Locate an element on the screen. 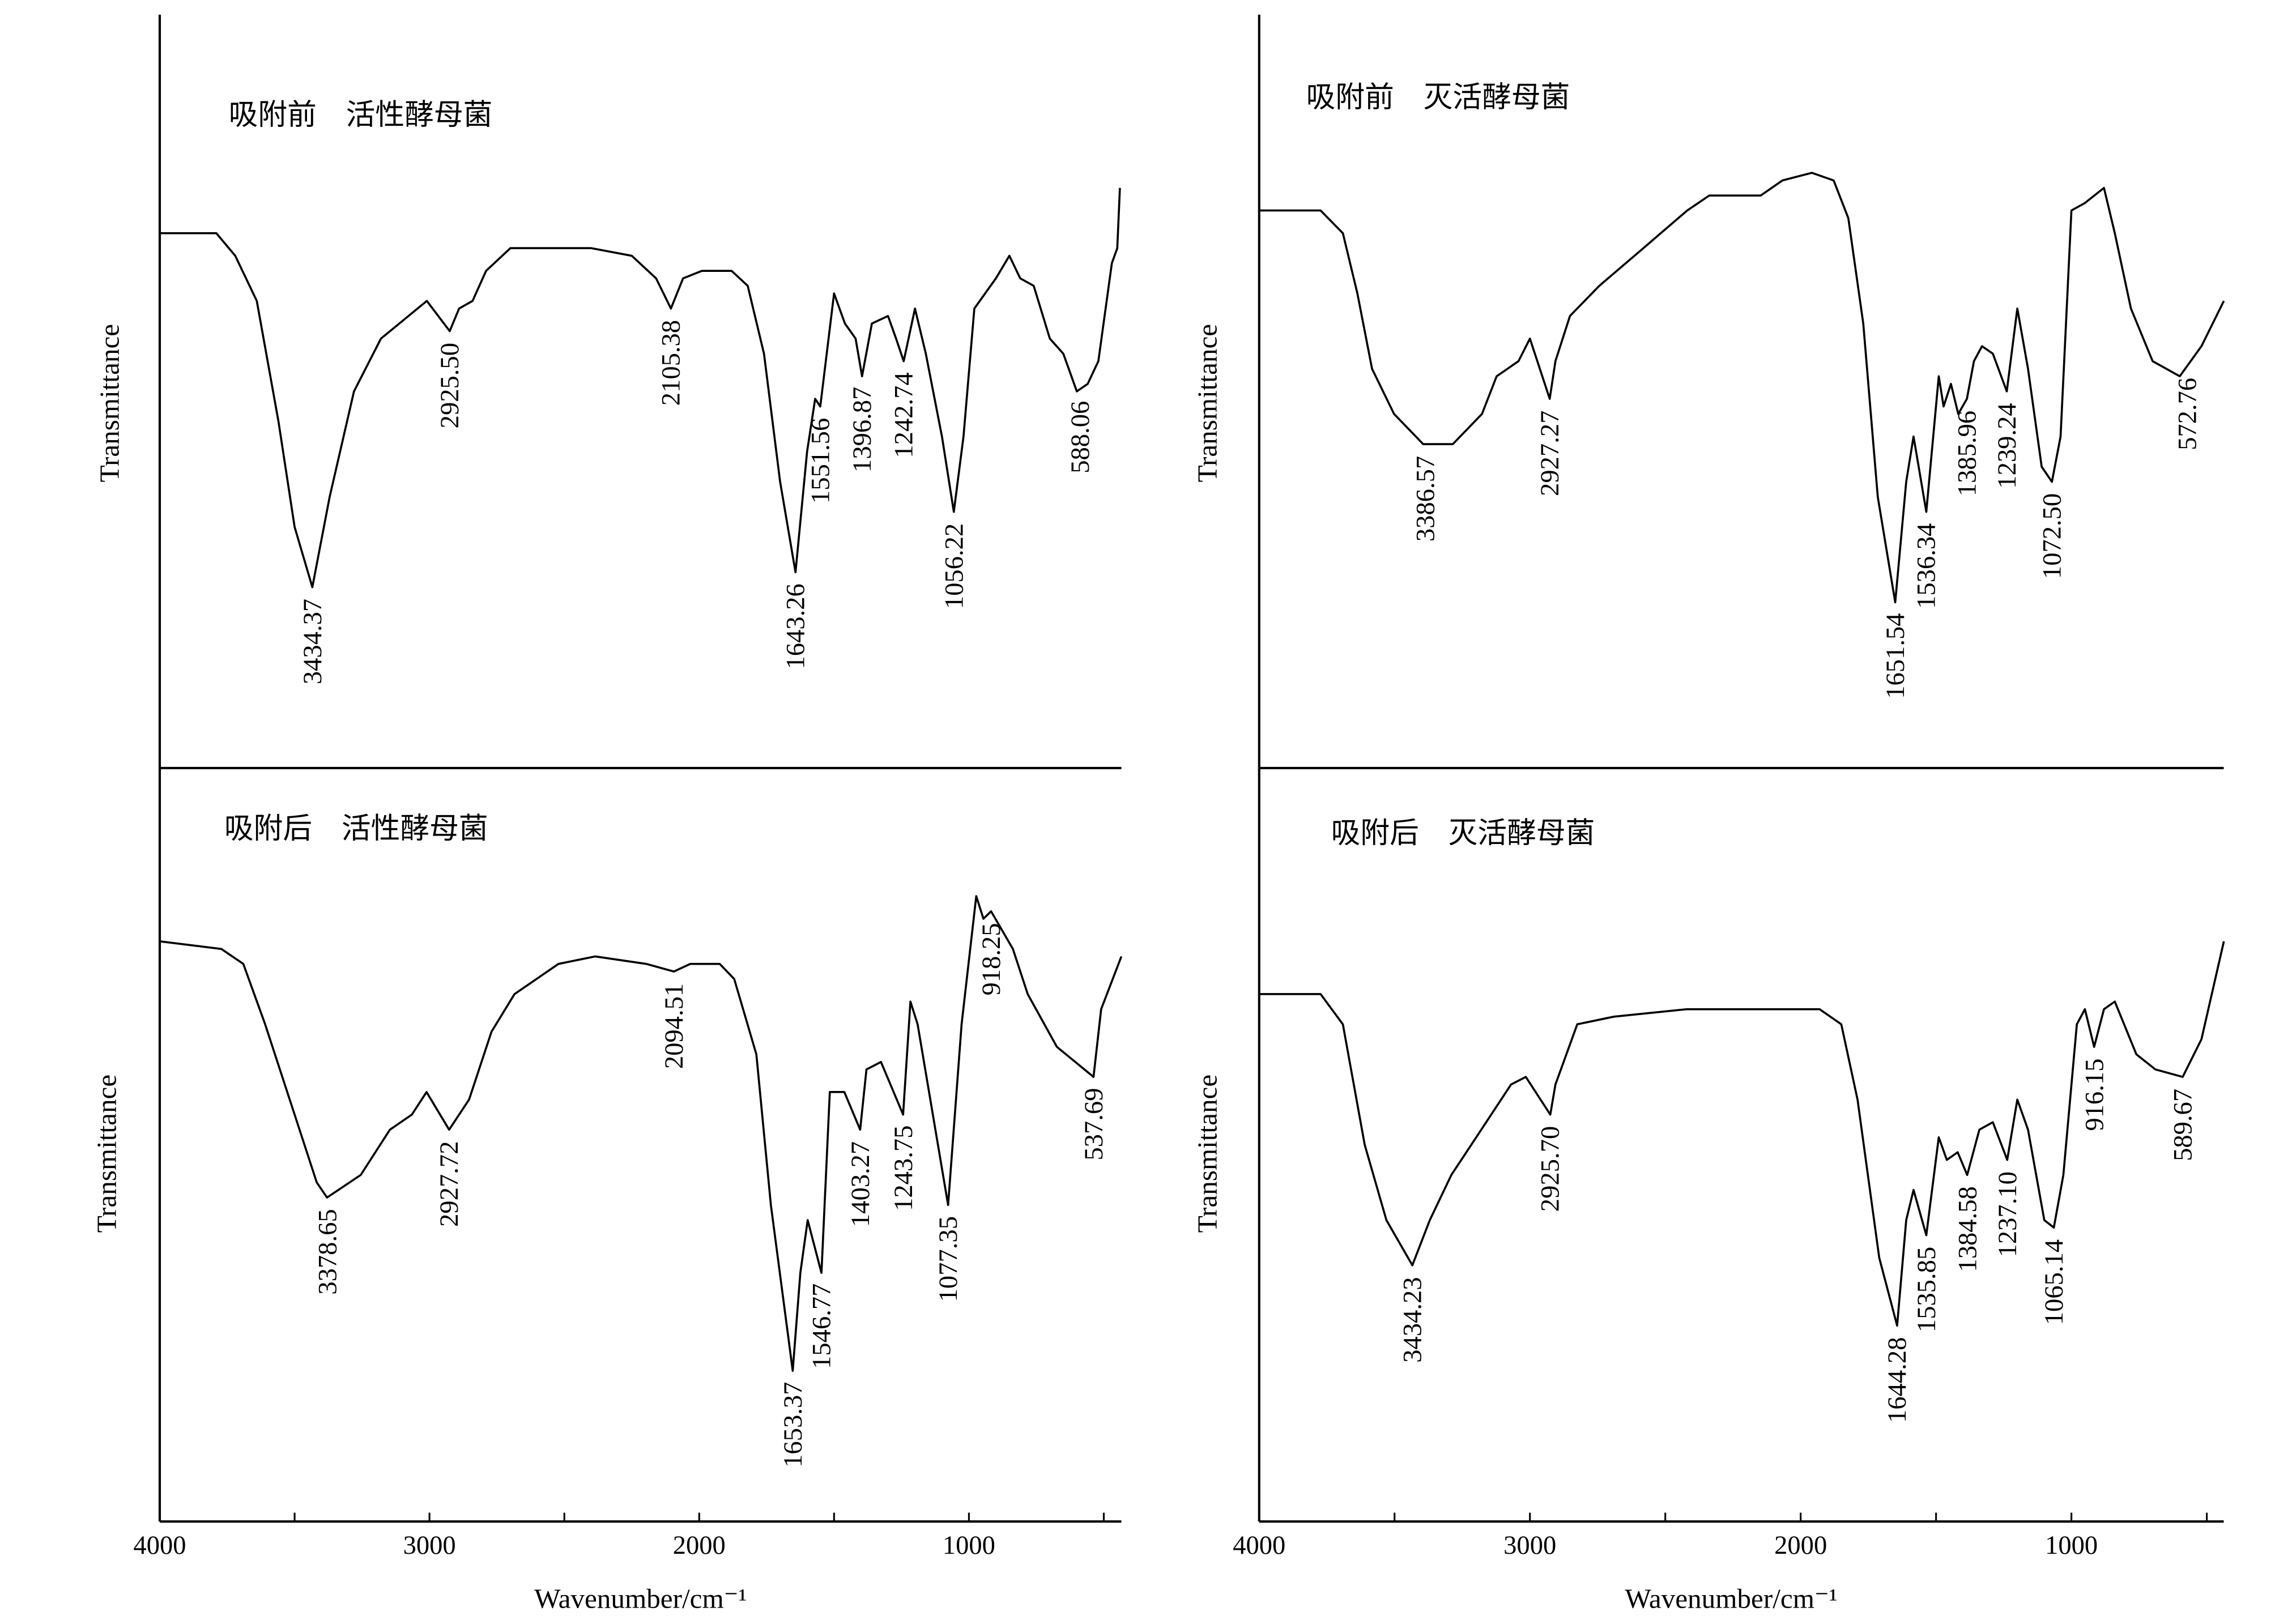  peak-label: 3434.37 is located at coordinates (313, 642).